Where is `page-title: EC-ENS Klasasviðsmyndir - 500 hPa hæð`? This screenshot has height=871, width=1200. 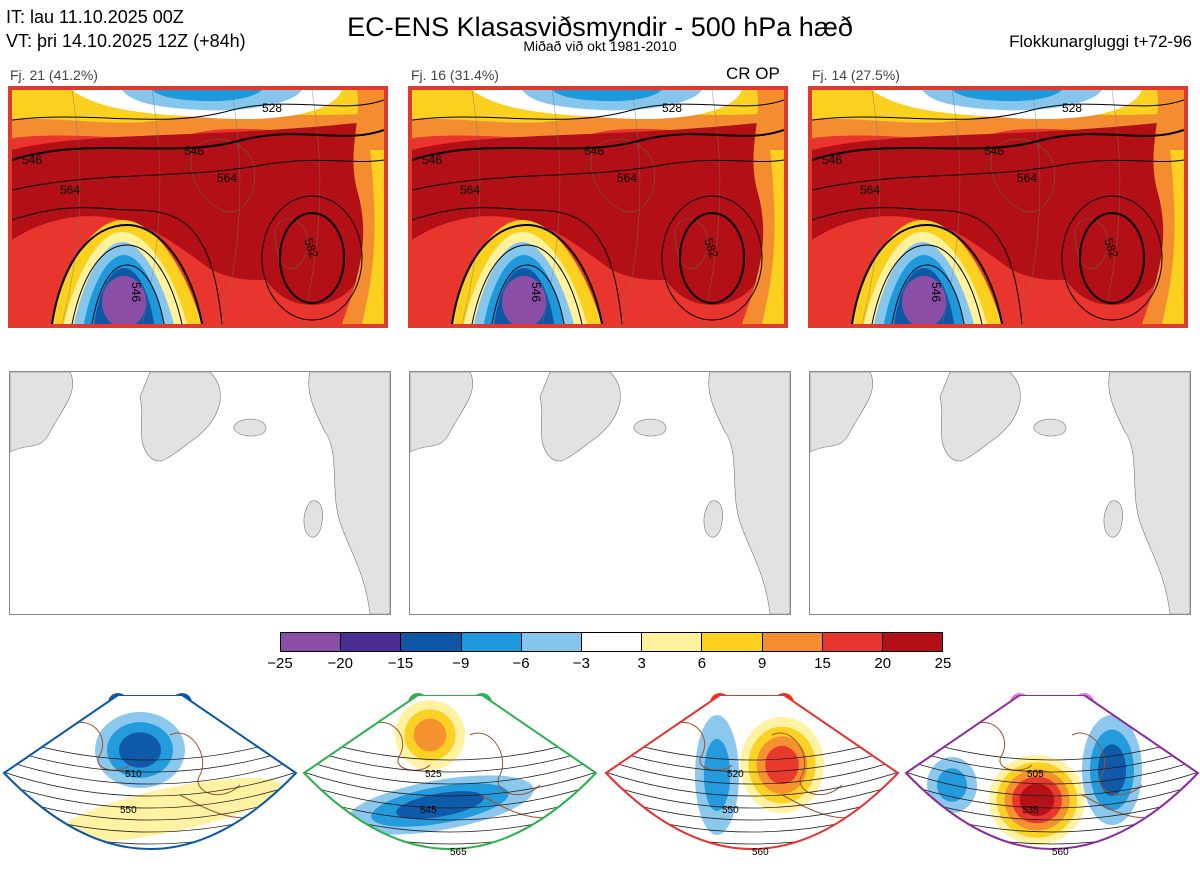
page-title: EC-ENS Klasasviðsmyndir - 500 hPa hæð is located at coordinates (600, 27).